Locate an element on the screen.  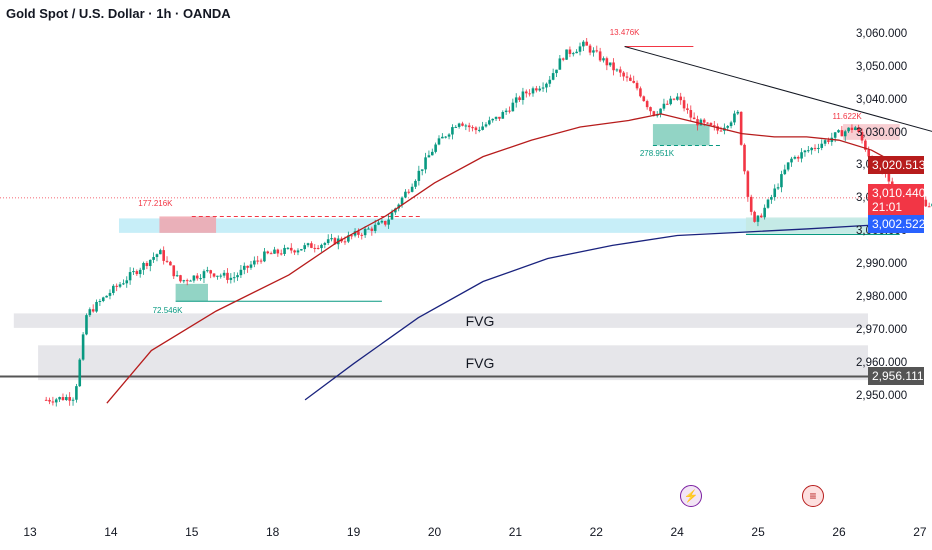
sma200-price-tag: 3,002.522 is located at coordinates (897, 223).